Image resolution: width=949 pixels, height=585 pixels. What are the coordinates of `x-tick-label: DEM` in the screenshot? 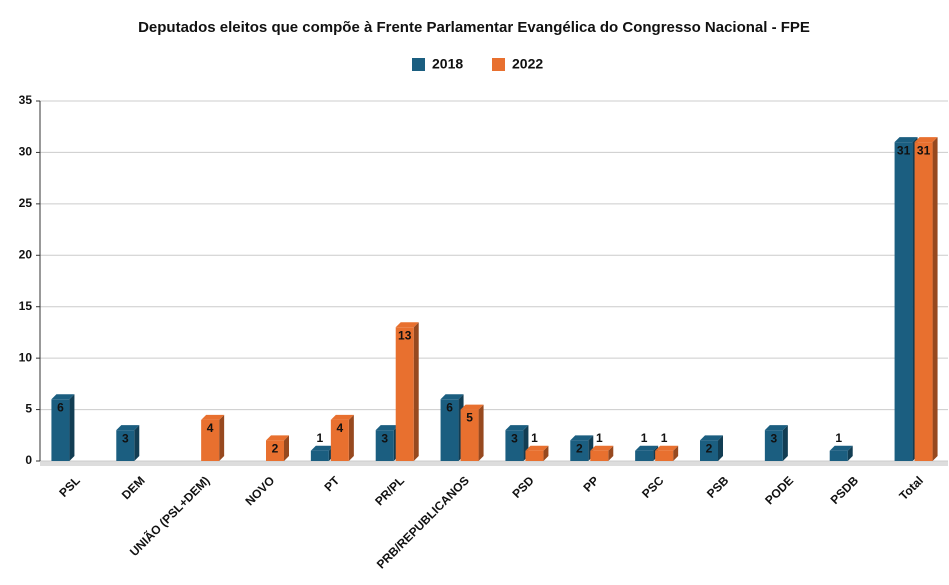 It's located at (133, 487).